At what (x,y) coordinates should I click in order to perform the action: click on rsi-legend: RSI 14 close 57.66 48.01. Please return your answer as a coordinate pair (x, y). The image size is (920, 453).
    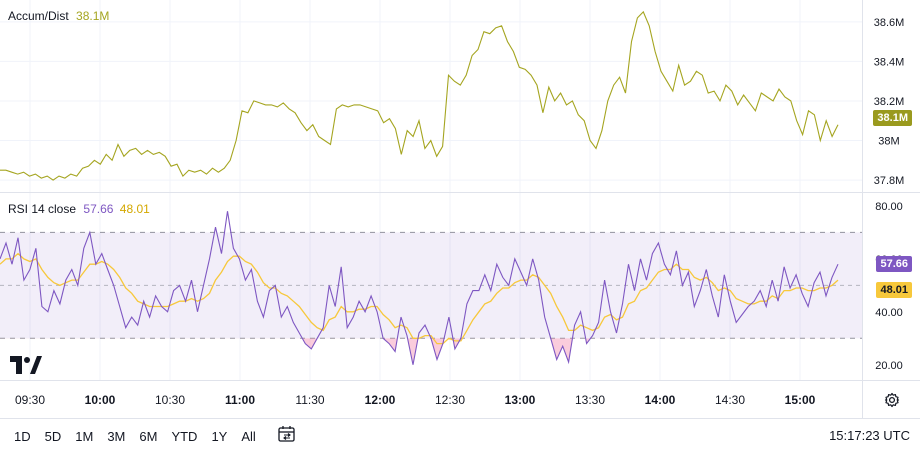
    Looking at the image, I should click on (79, 209).